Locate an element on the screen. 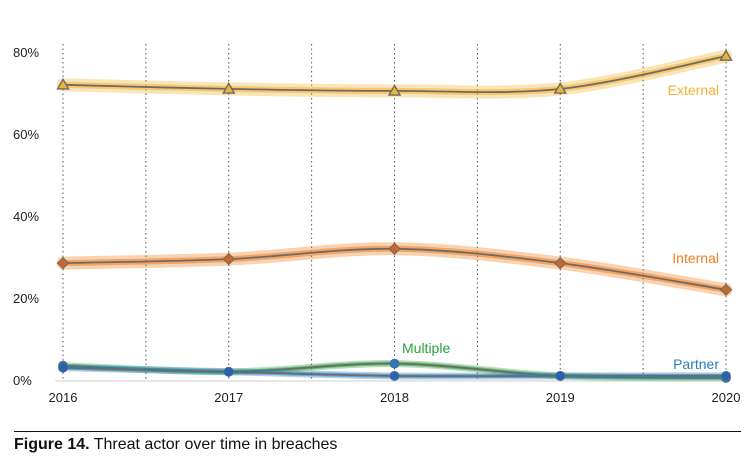 This screenshot has height=464, width=755. x-tick-label: 2018 is located at coordinates (394, 397).